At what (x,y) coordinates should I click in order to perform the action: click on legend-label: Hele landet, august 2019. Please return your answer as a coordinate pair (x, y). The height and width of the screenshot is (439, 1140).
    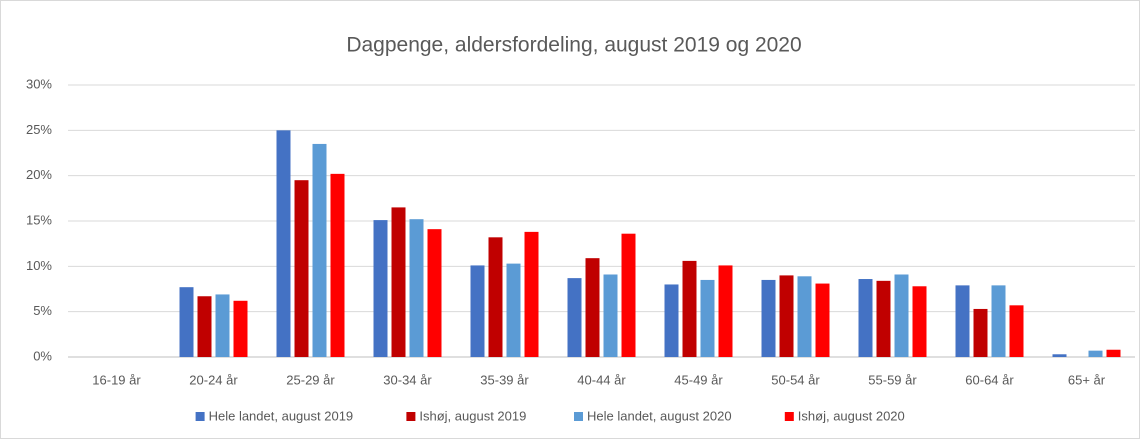
    Looking at the image, I should click on (281, 415).